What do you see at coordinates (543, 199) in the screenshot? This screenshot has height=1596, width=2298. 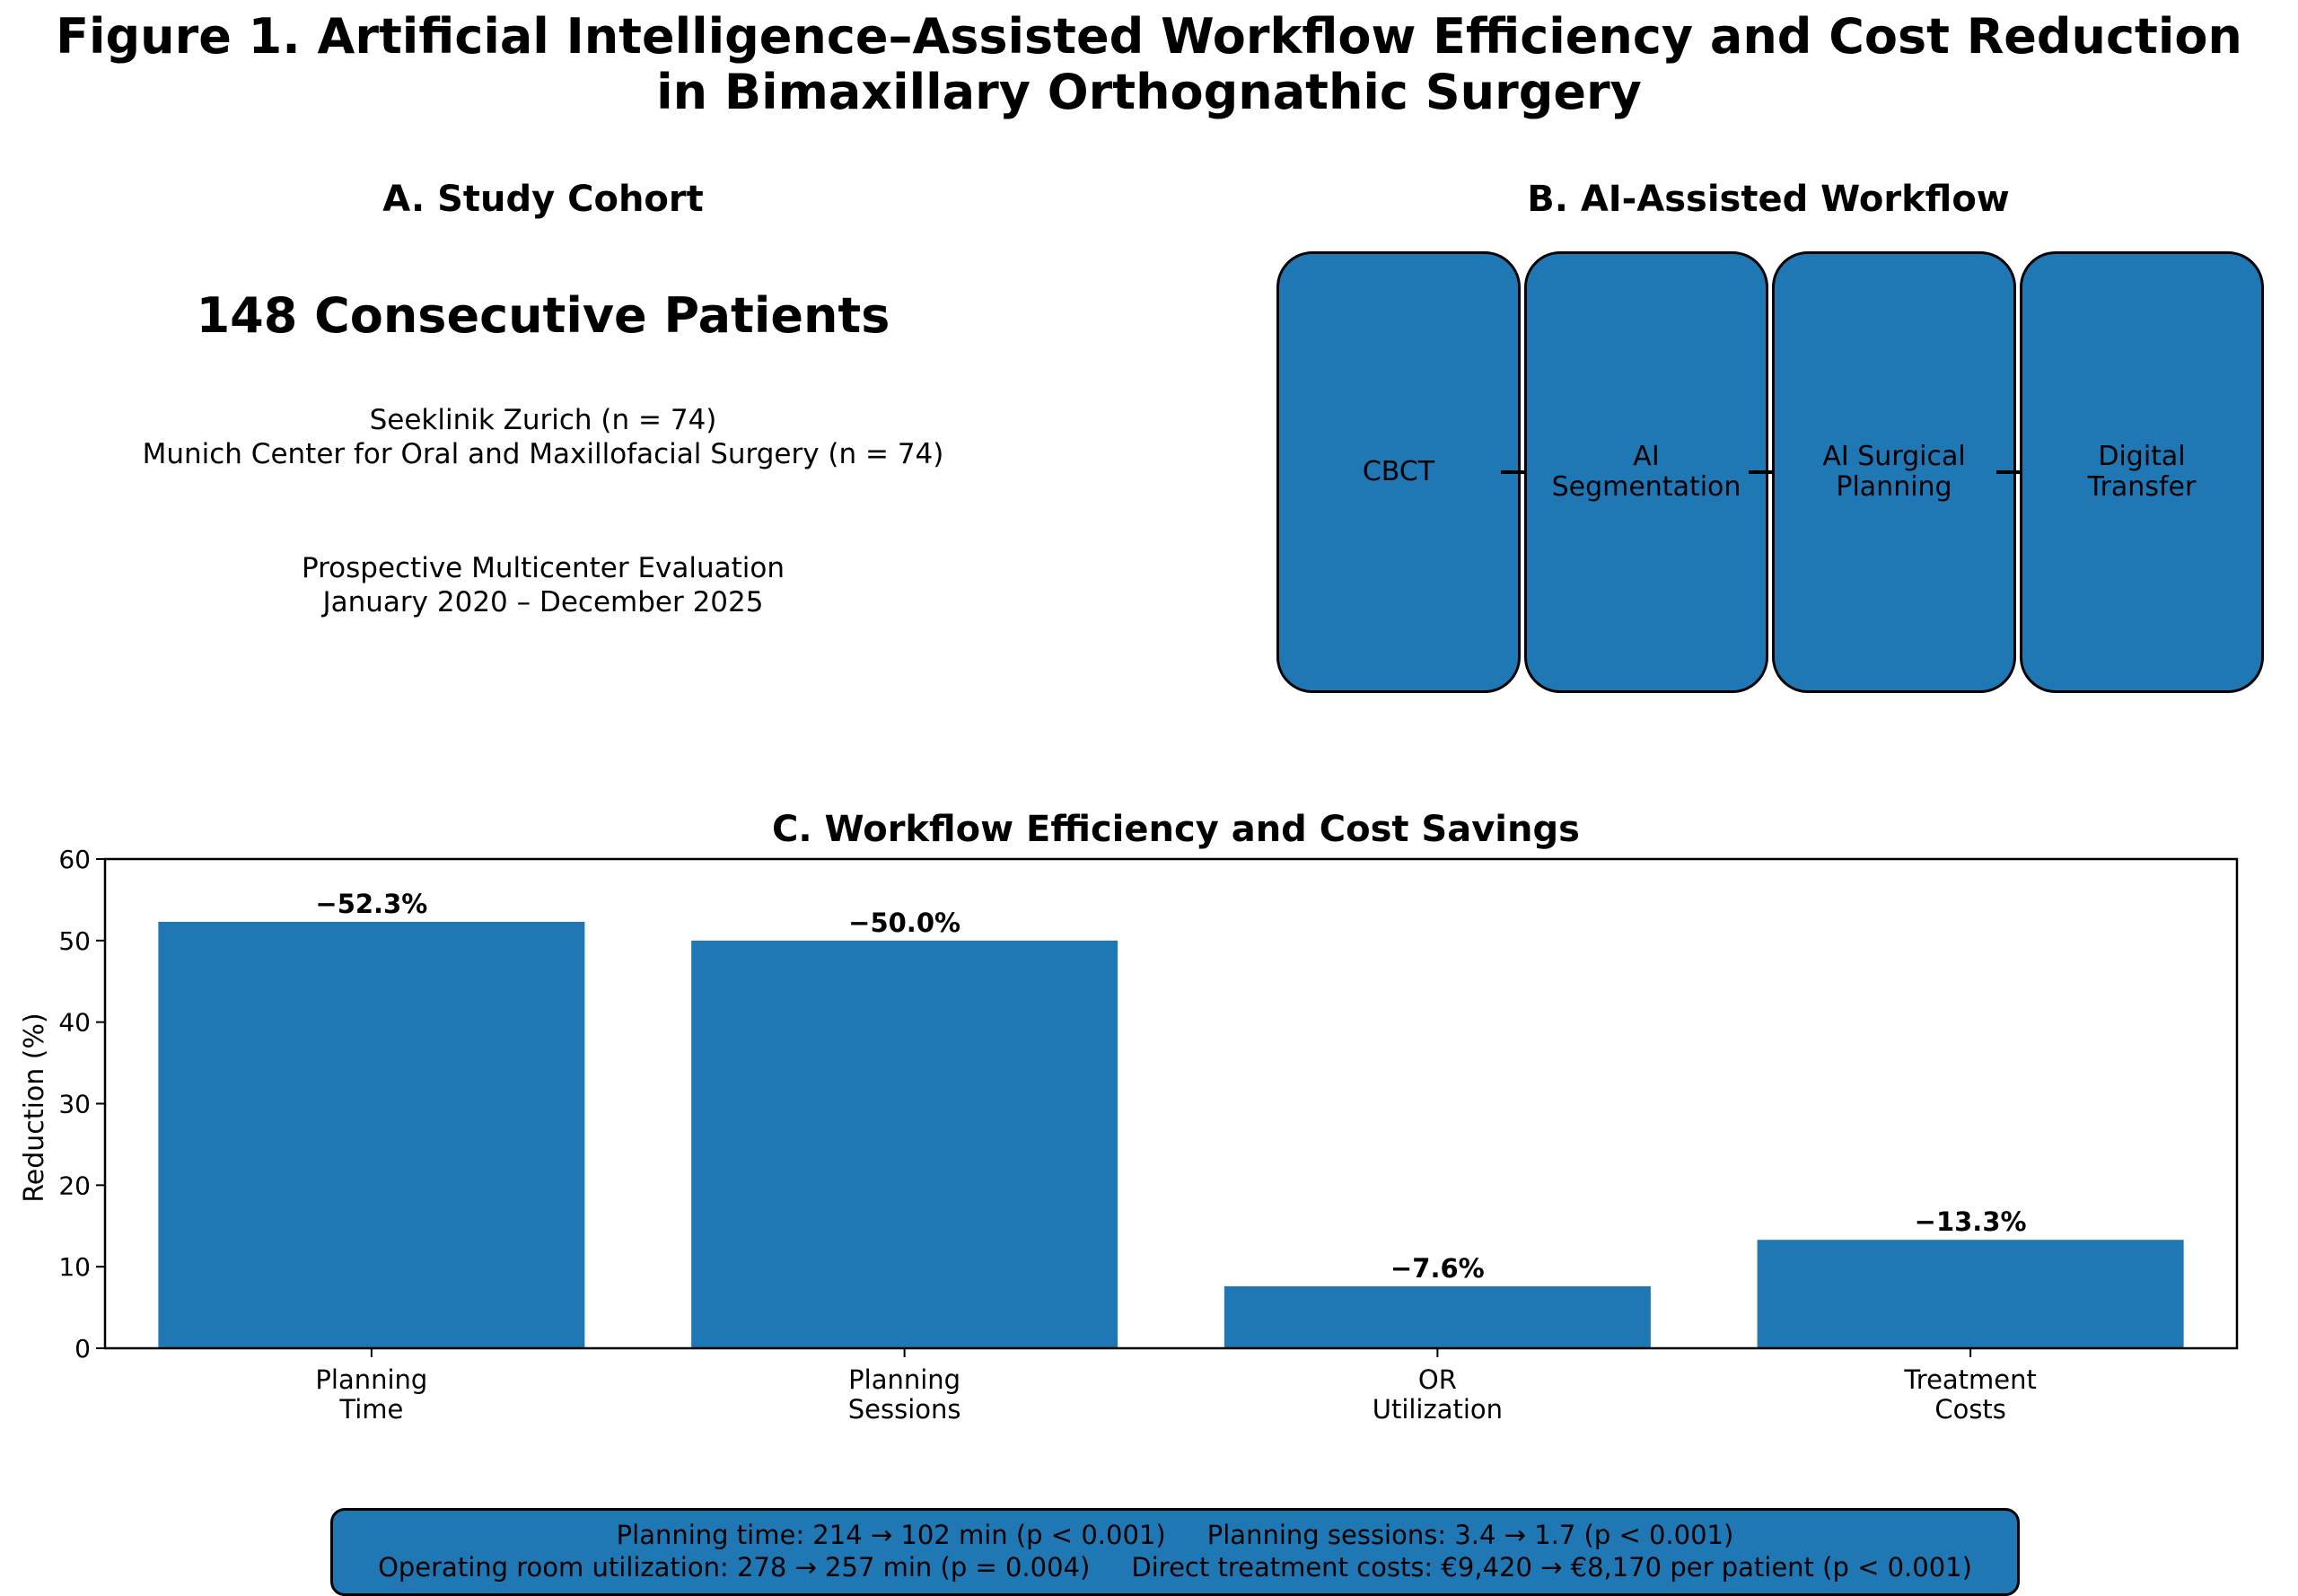 I see `panel-a-title: A. Study Cohort` at bounding box center [543, 199].